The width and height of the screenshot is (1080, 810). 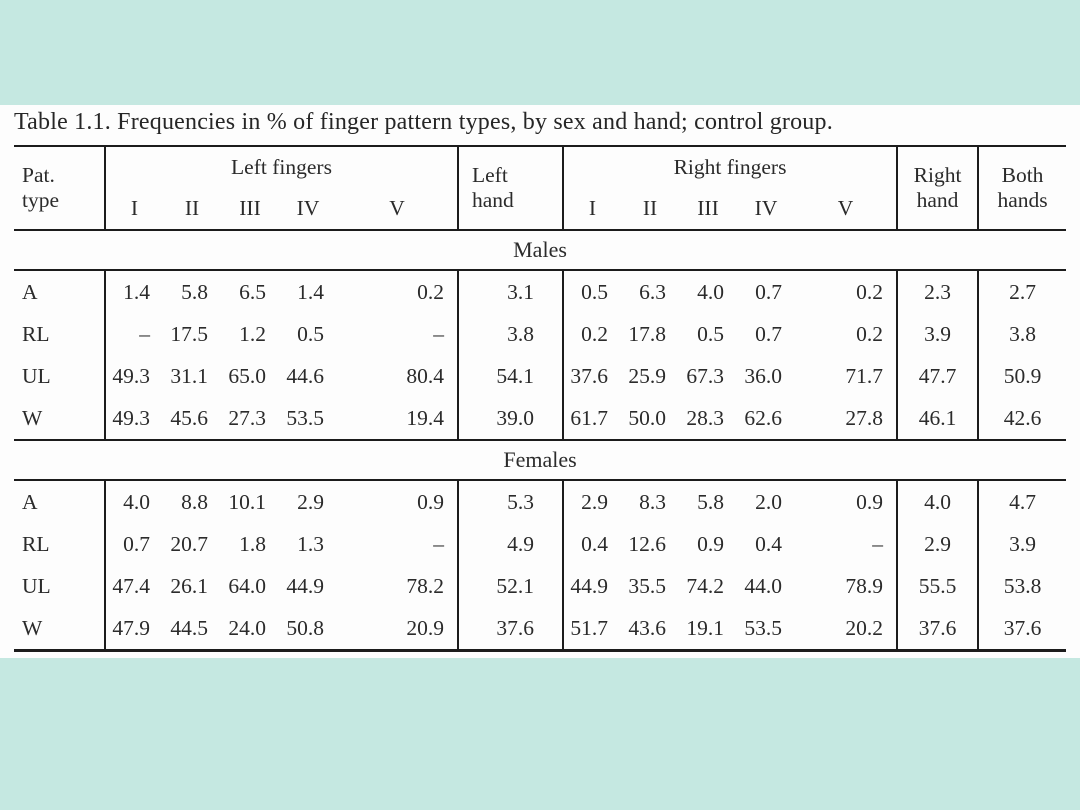 I want to click on both-hands-line1: Both, so click(x=1022, y=175).